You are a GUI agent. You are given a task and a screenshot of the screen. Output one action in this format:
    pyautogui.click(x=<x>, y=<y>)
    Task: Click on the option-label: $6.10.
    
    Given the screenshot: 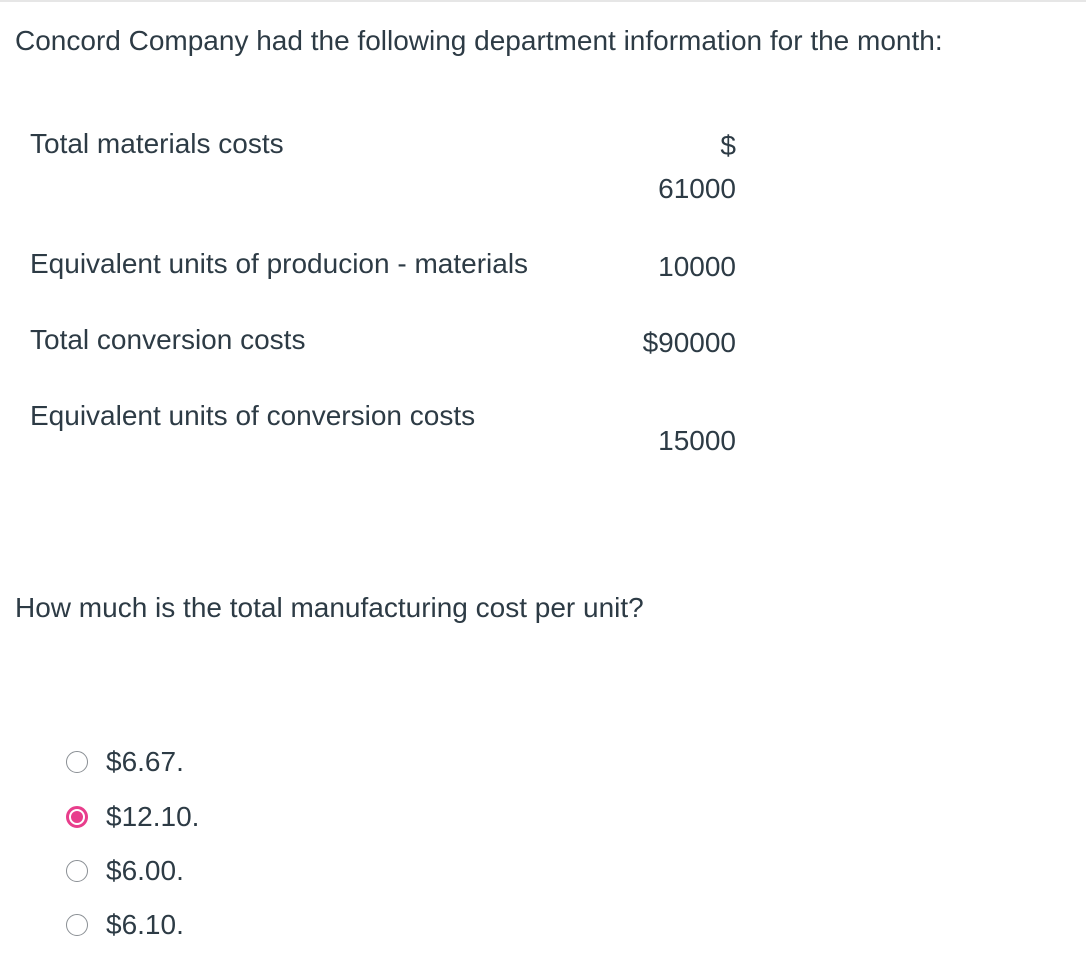 What is the action you would take?
    pyautogui.click(x=145, y=924)
    